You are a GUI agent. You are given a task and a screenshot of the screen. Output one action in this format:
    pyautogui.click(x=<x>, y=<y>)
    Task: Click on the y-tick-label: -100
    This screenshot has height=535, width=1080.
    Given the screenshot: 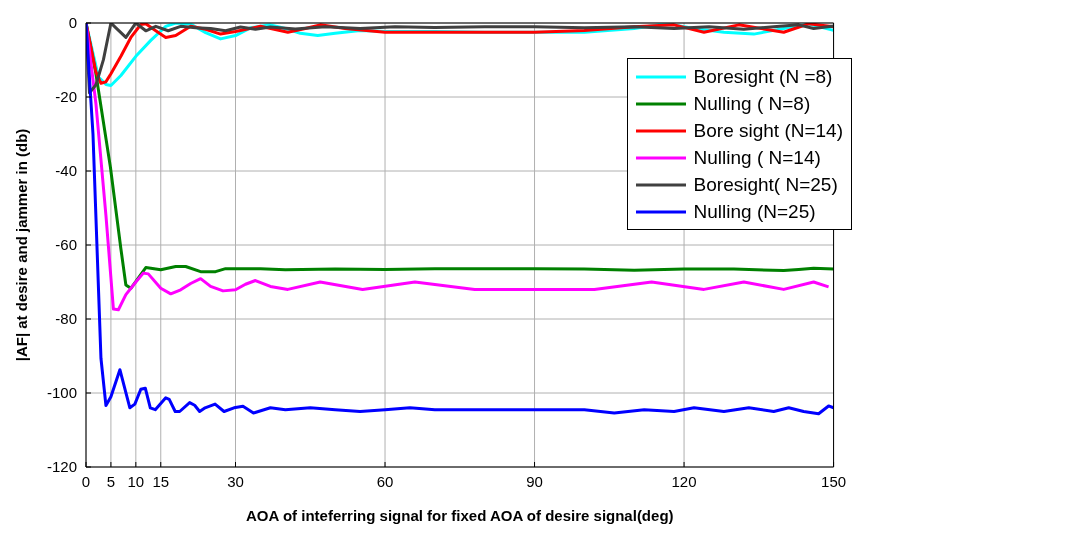 What is the action you would take?
    pyautogui.click(x=61, y=393)
    